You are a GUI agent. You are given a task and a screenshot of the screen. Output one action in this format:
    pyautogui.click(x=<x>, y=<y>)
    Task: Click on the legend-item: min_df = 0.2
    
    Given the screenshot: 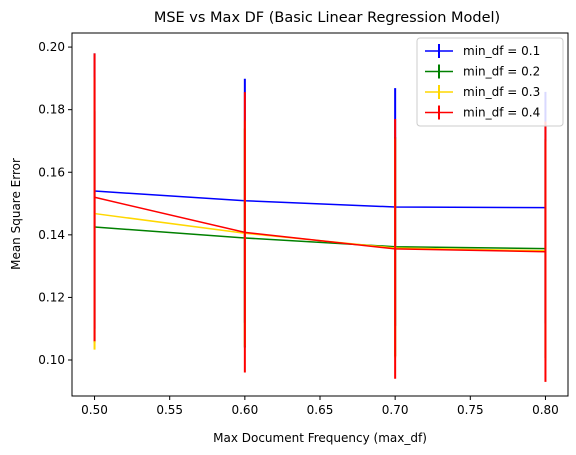 What is the action you would take?
    pyautogui.click(x=482, y=71)
    